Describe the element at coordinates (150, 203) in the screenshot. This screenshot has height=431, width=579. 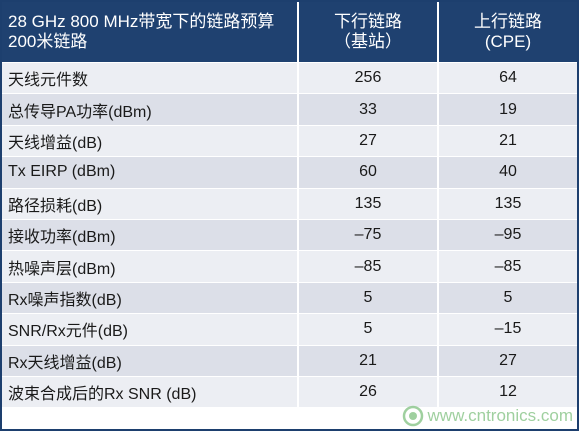
I see `row-label-cell: 路径损耗(dB)` at that location.